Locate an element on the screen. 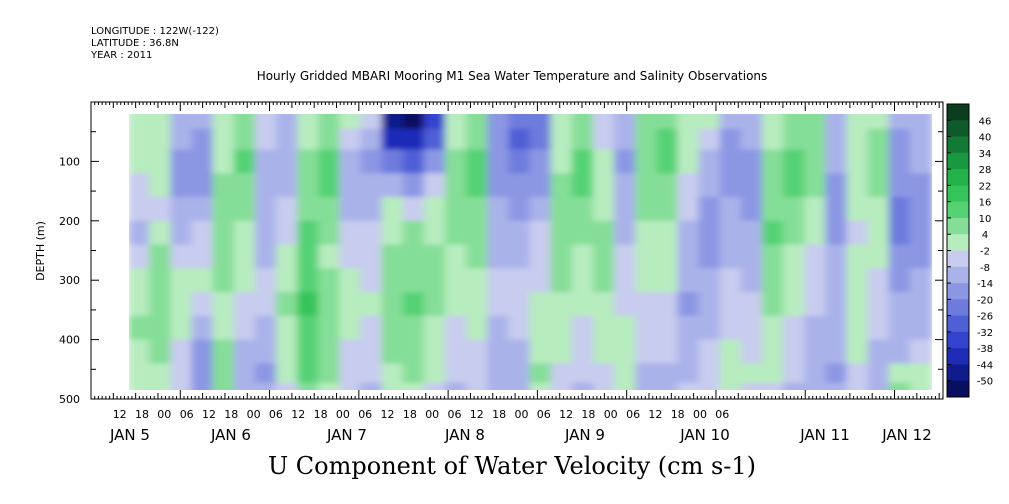 The width and height of the screenshot is (1009, 504). year-label: YEAR : 2011 is located at coordinates (122, 55).